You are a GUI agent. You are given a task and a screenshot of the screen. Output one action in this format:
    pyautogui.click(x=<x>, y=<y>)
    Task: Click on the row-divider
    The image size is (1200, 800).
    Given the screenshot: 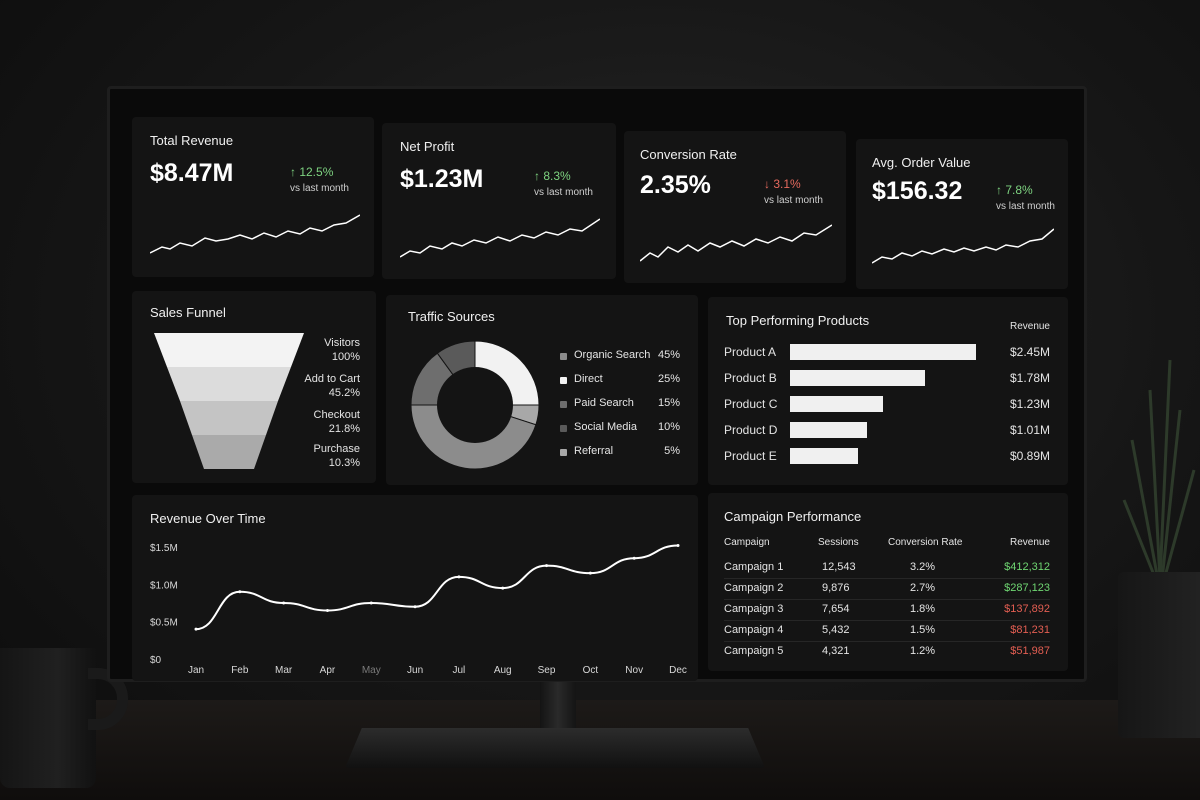 What is the action you would take?
    pyautogui.click(x=887, y=599)
    